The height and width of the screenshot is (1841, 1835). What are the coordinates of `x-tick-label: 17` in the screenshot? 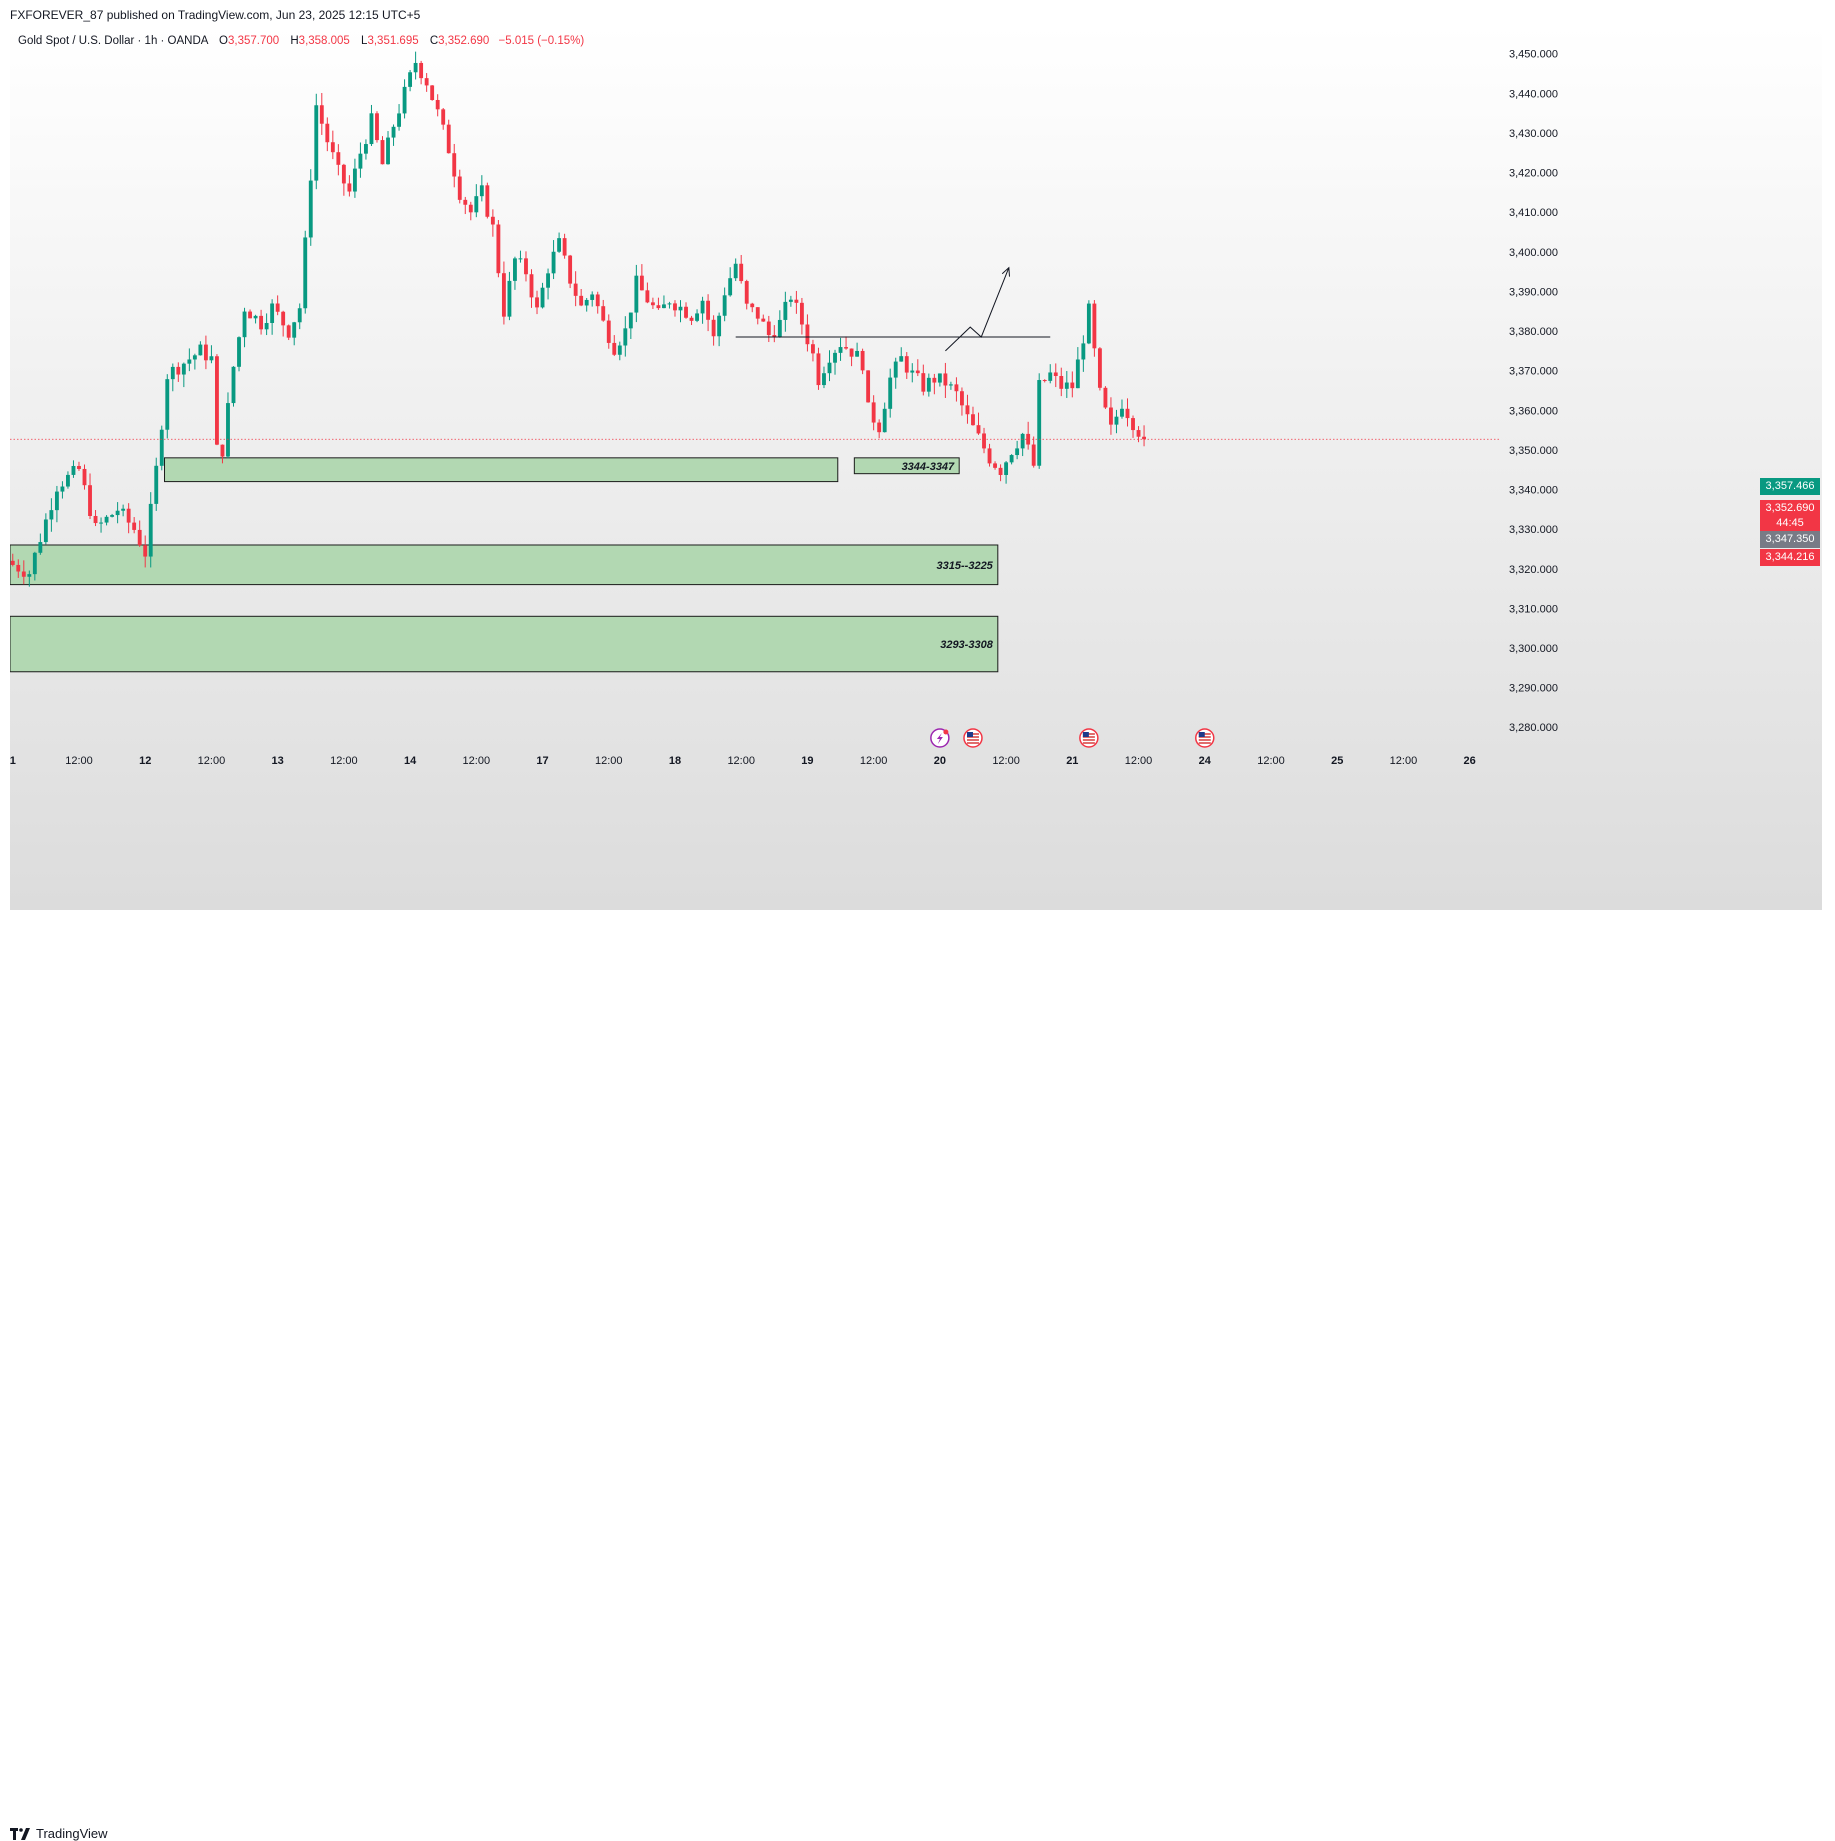 It's located at (542, 761).